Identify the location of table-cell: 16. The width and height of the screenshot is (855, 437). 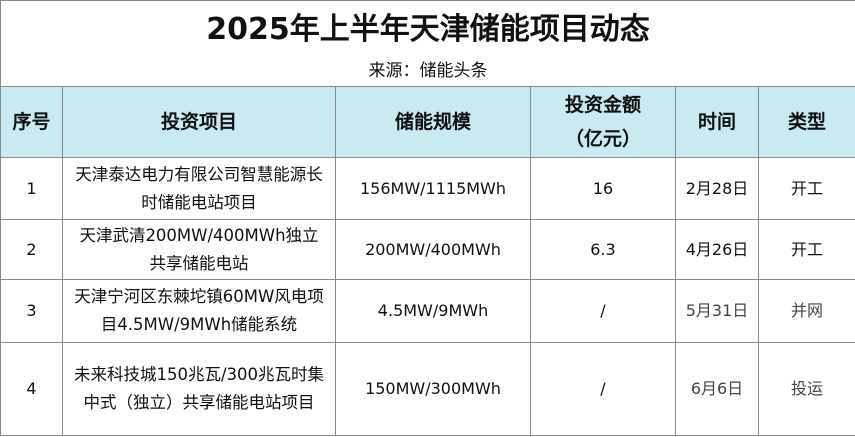
(603, 188).